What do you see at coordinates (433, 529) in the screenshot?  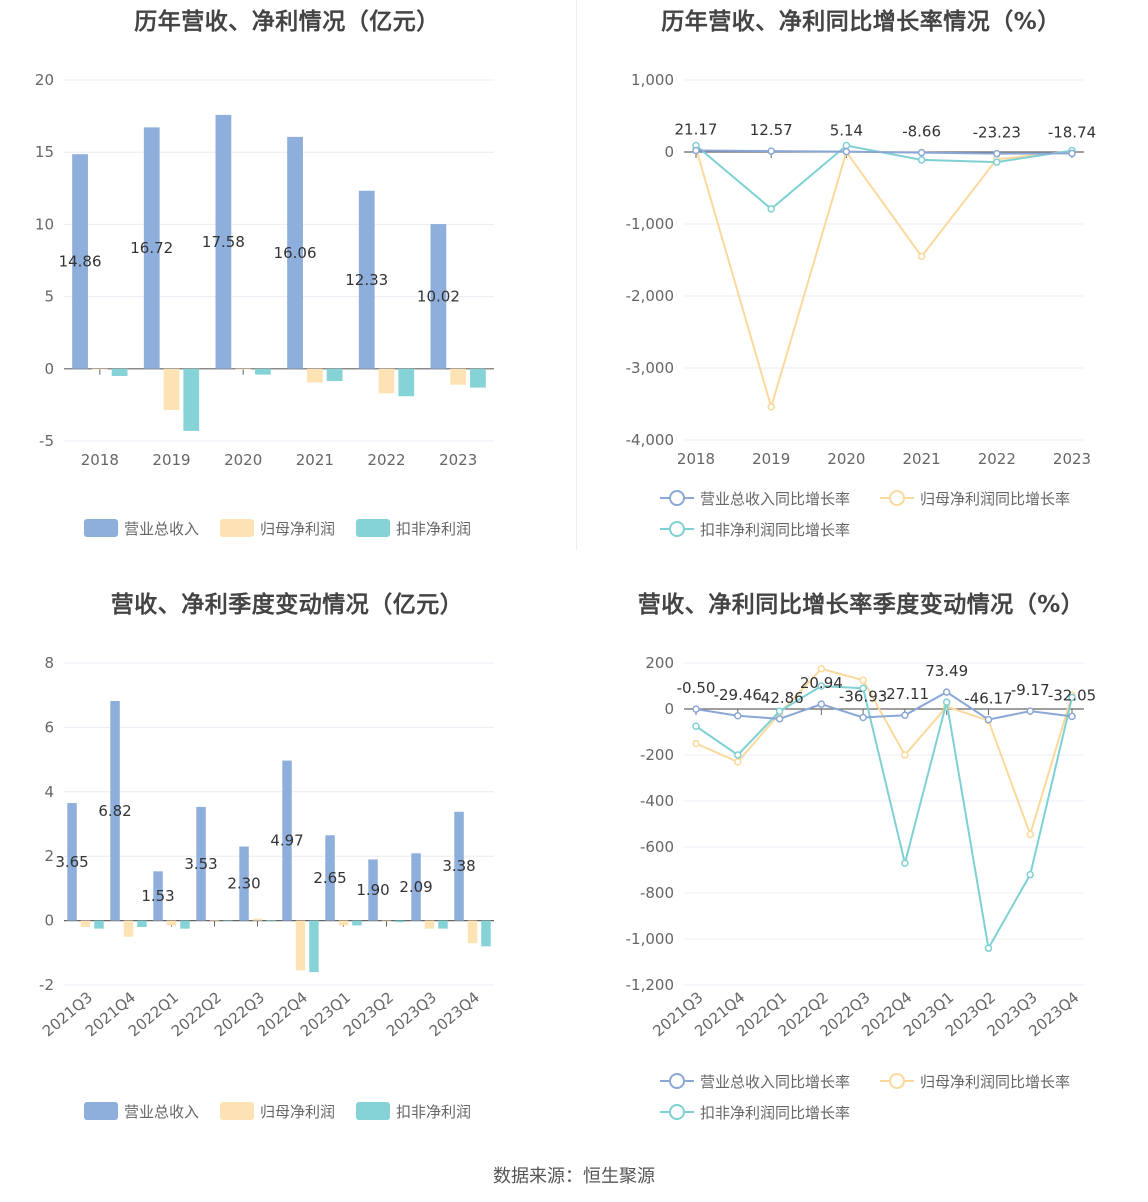 I see `legend-label: 扣非净利润` at bounding box center [433, 529].